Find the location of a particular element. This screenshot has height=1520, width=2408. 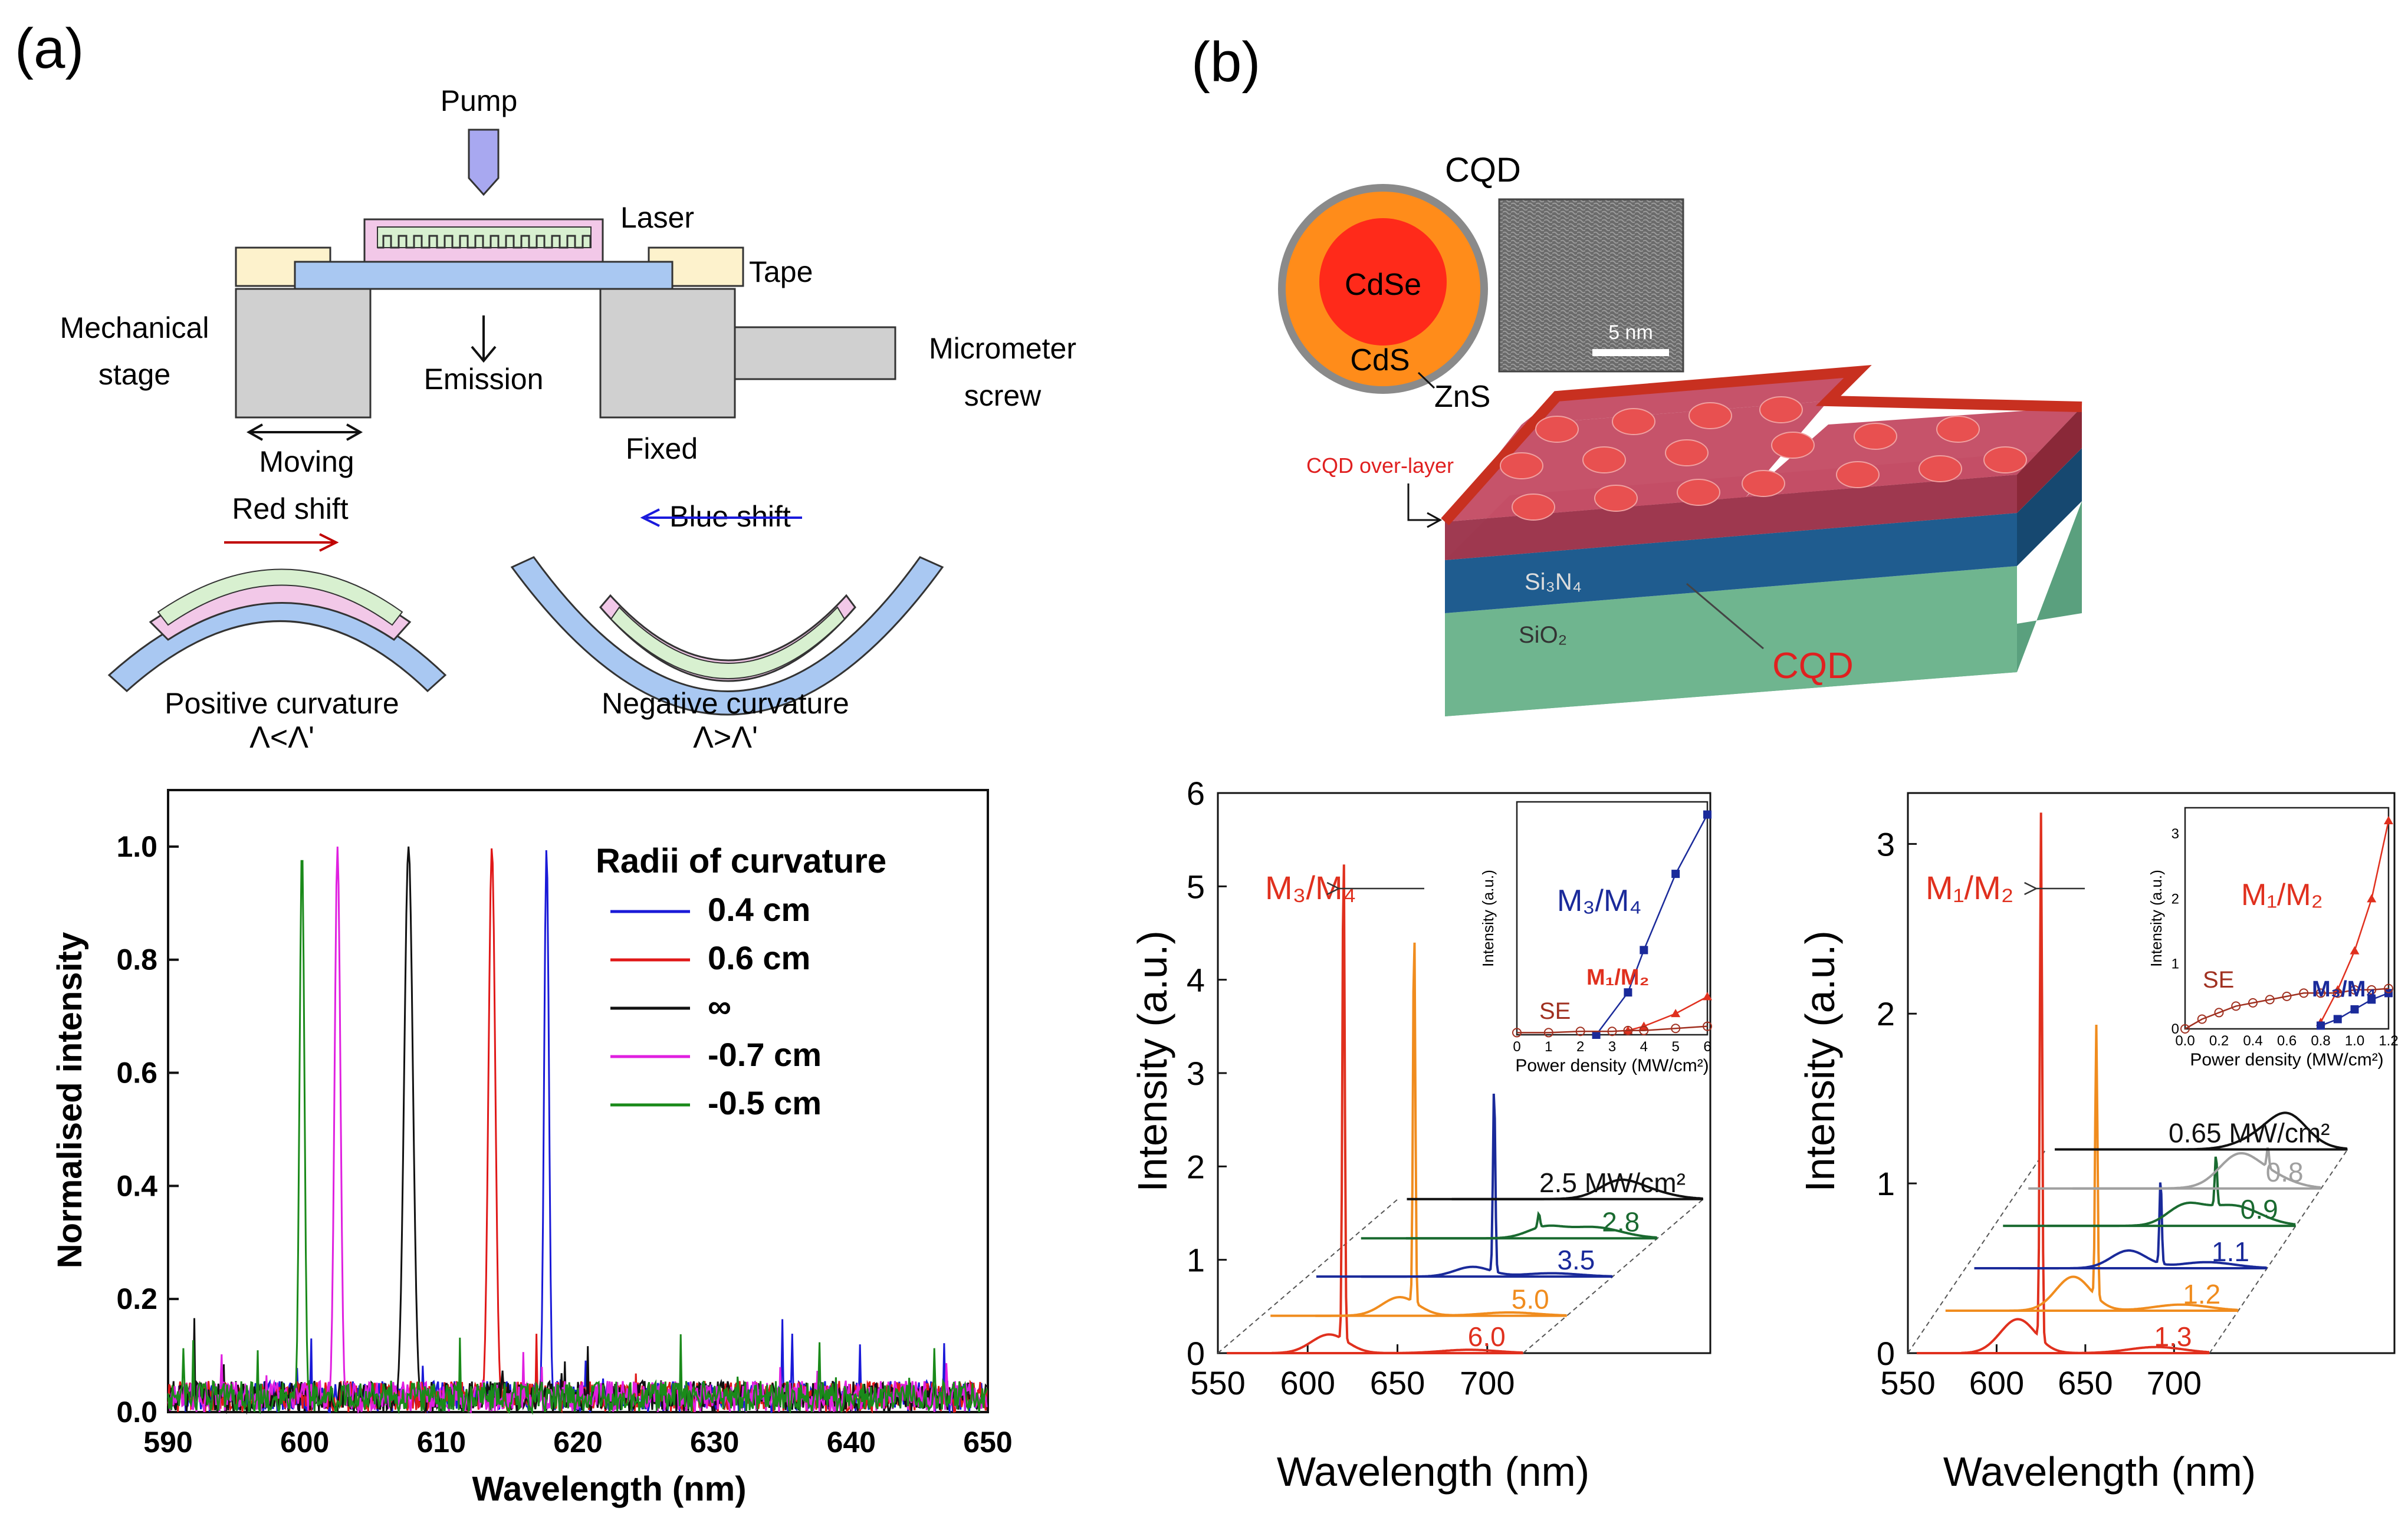

chart2-xlabel: Wavelength (nm) is located at coordinates (1433, 1472).